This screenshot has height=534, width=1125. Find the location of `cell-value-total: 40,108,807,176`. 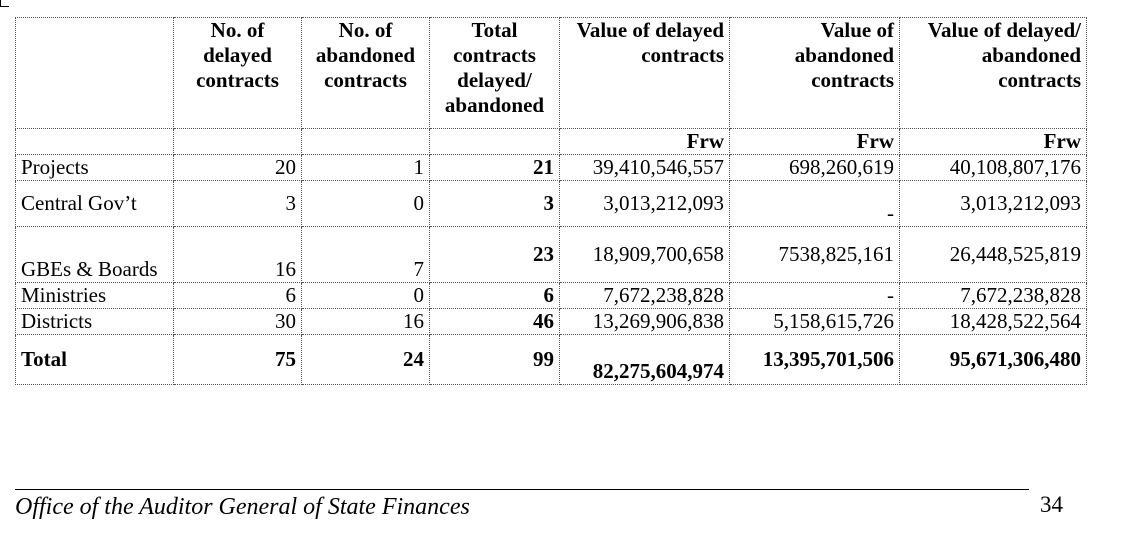

cell-value-total: 40,108,807,176 is located at coordinates (993, 167).